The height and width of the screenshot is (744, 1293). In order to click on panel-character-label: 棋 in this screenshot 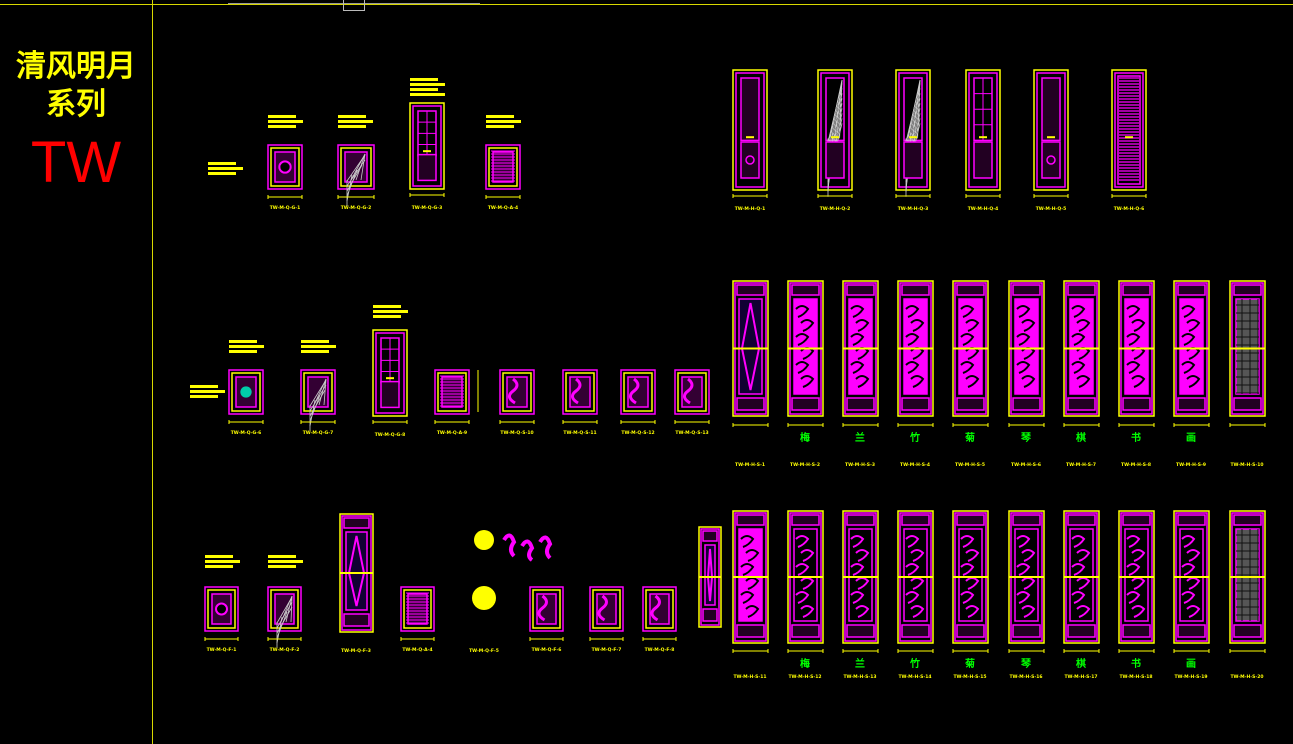, I will do `click(1080, 437)`.